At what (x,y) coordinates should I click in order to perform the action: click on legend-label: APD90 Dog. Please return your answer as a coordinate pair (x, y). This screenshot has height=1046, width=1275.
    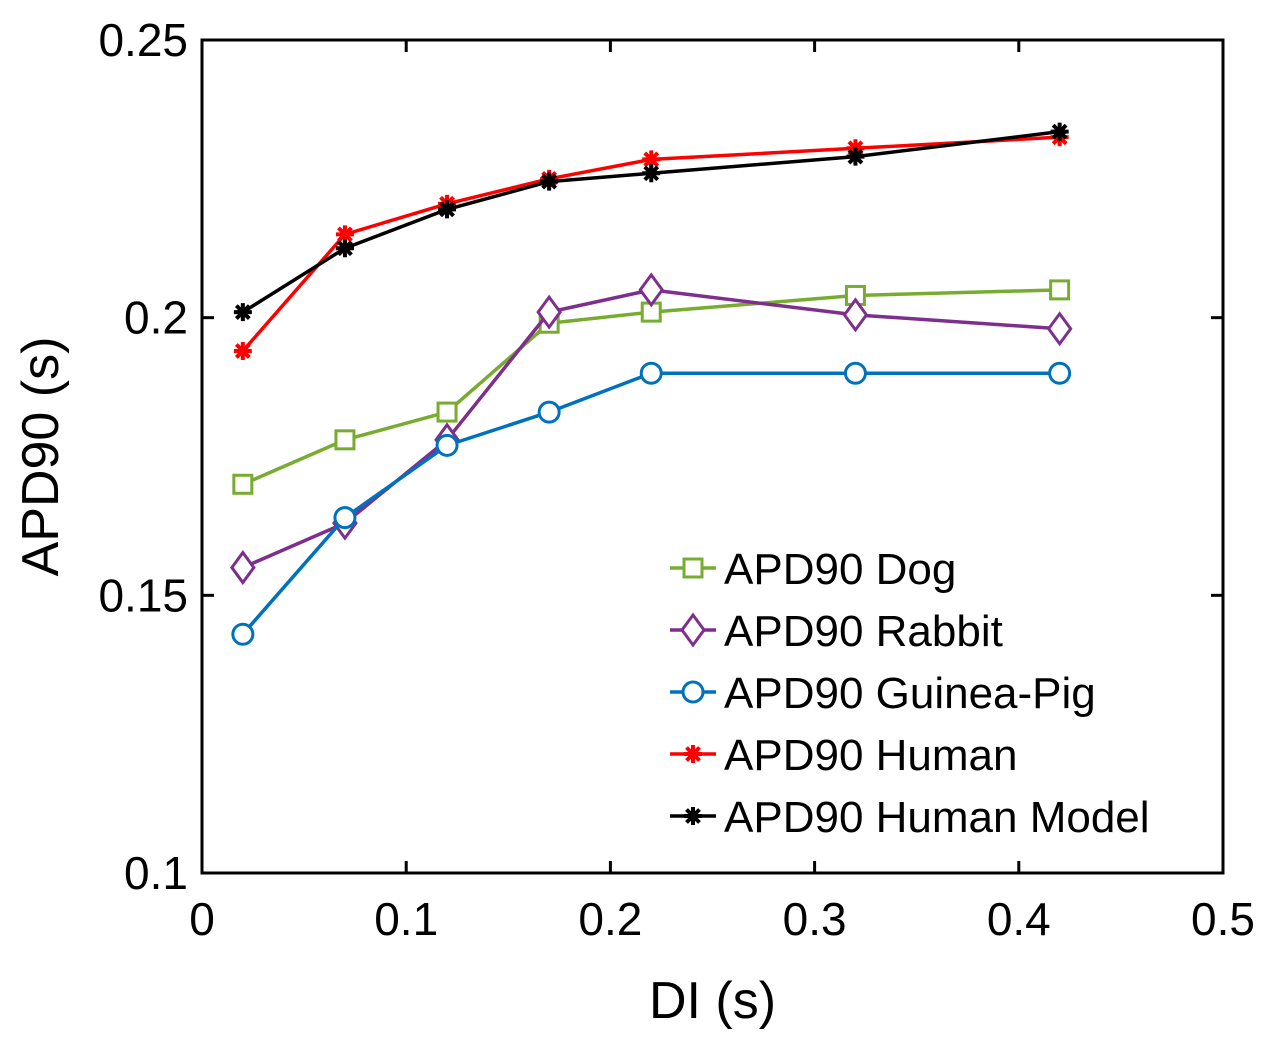
    Looking at the image, I should click on (840, 569).